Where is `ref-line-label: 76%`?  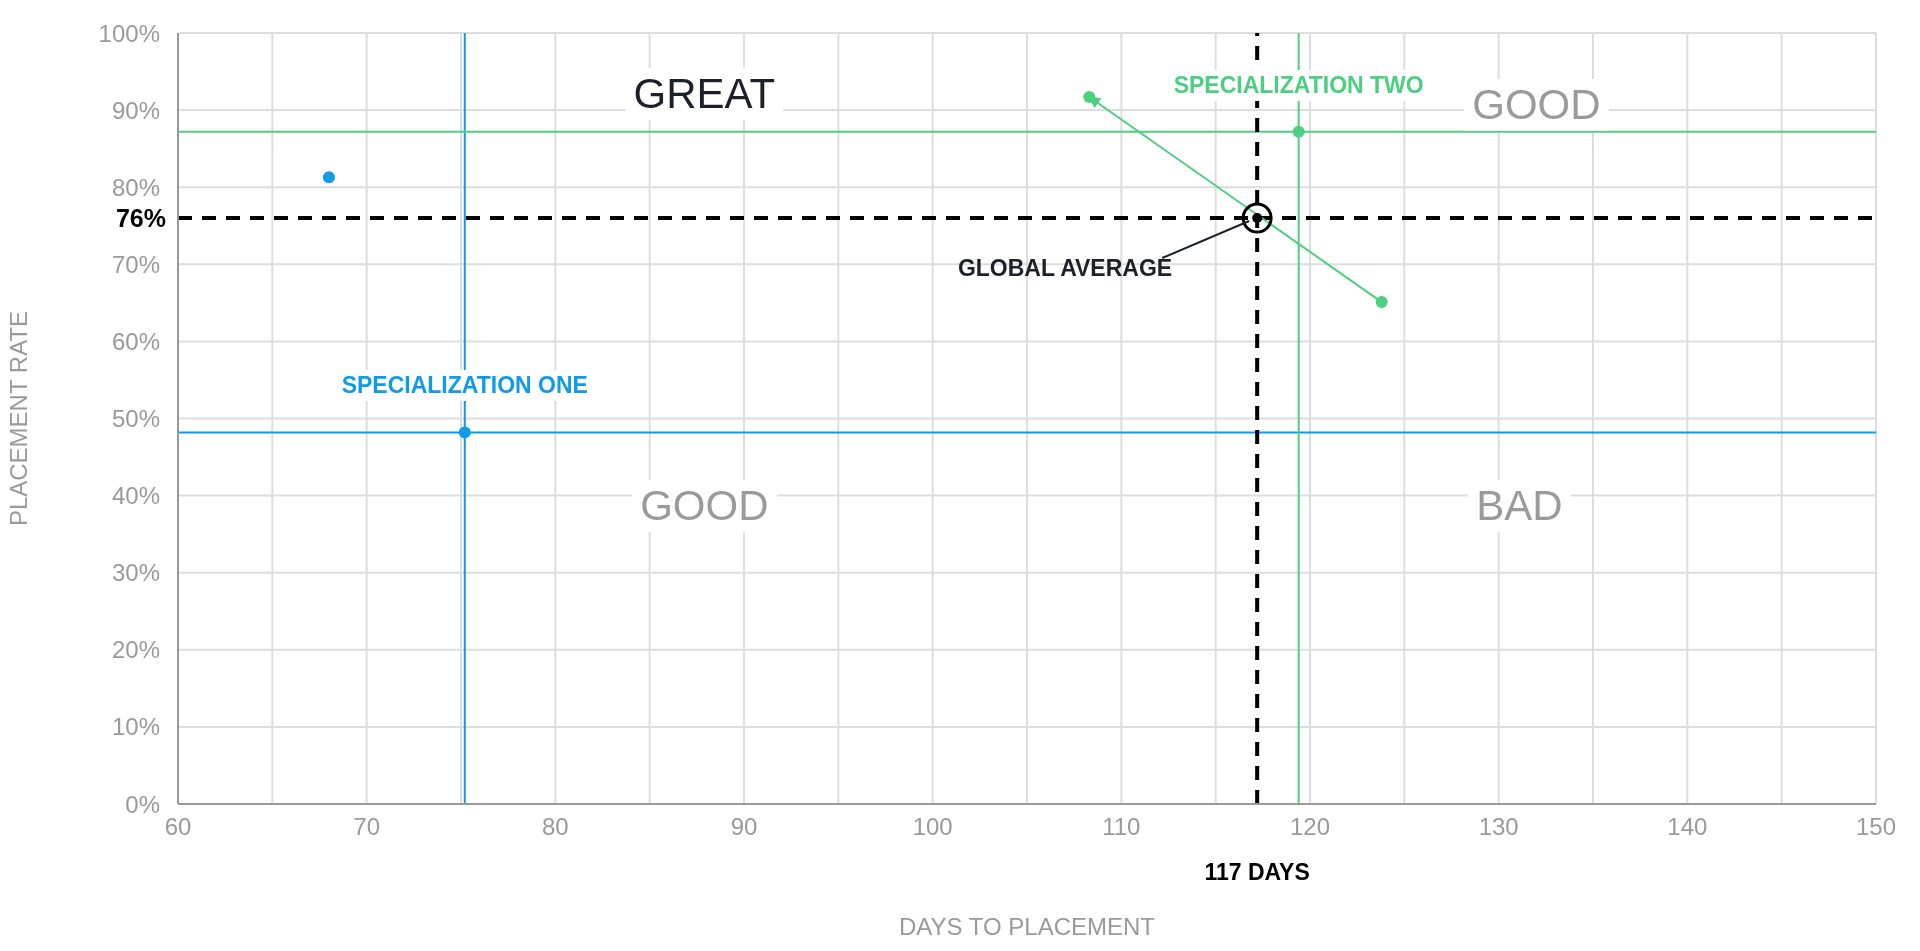
ref-line-label: 76% is located at coordinates (140, 217).